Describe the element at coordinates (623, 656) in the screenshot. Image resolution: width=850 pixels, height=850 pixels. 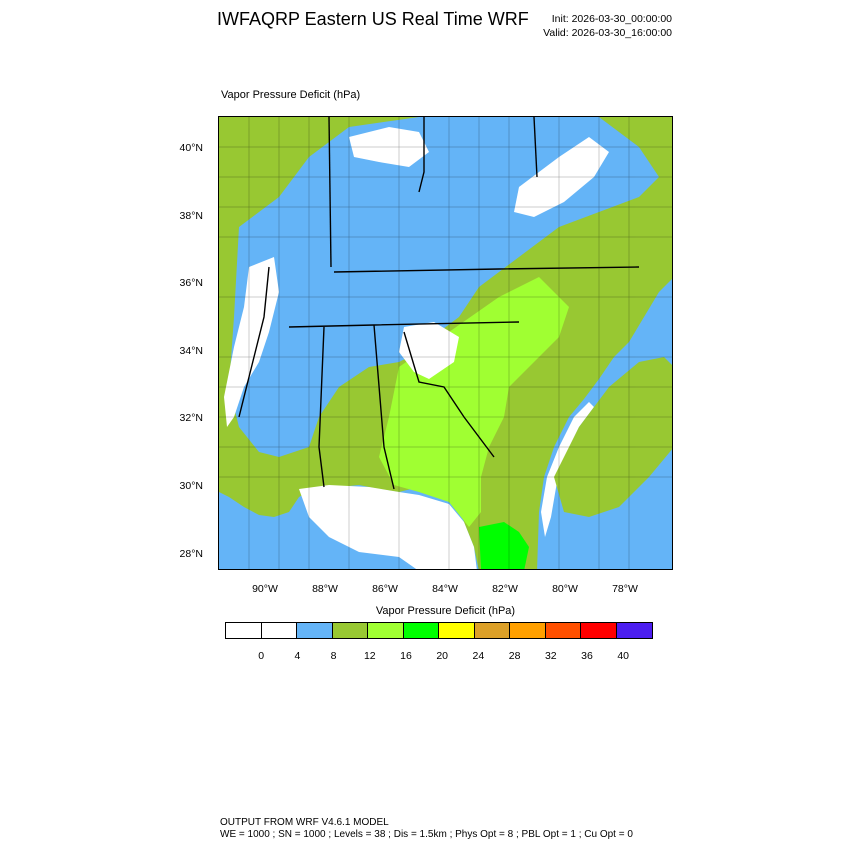
I see `colorbar-label-40: 40` at that location.